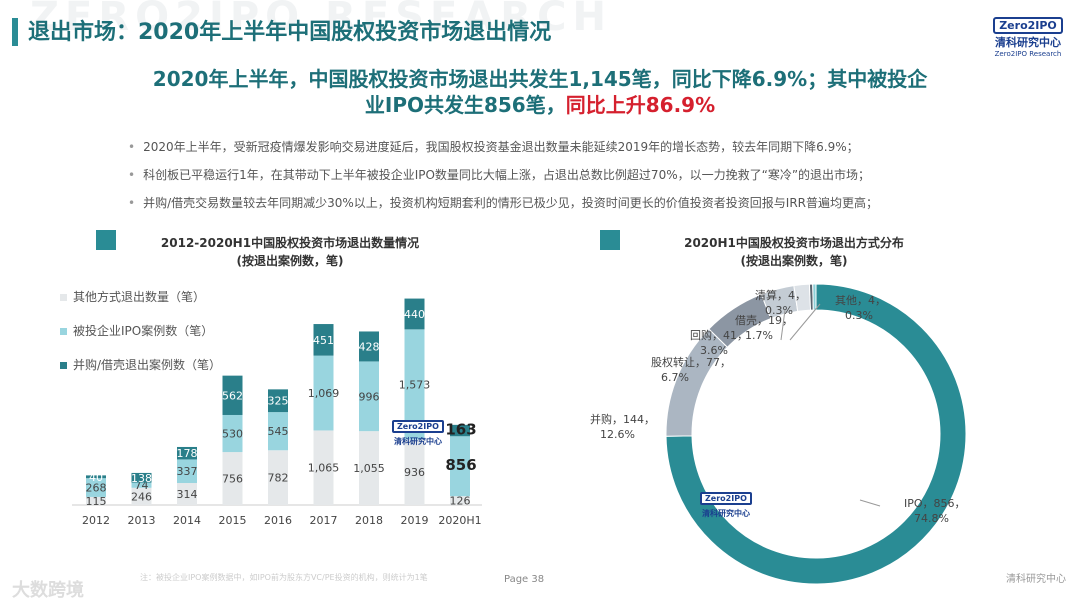 Image resolution: width=1080 pixels, height=608 pixels. I want to click on data-label: 562, so click(232, 395).